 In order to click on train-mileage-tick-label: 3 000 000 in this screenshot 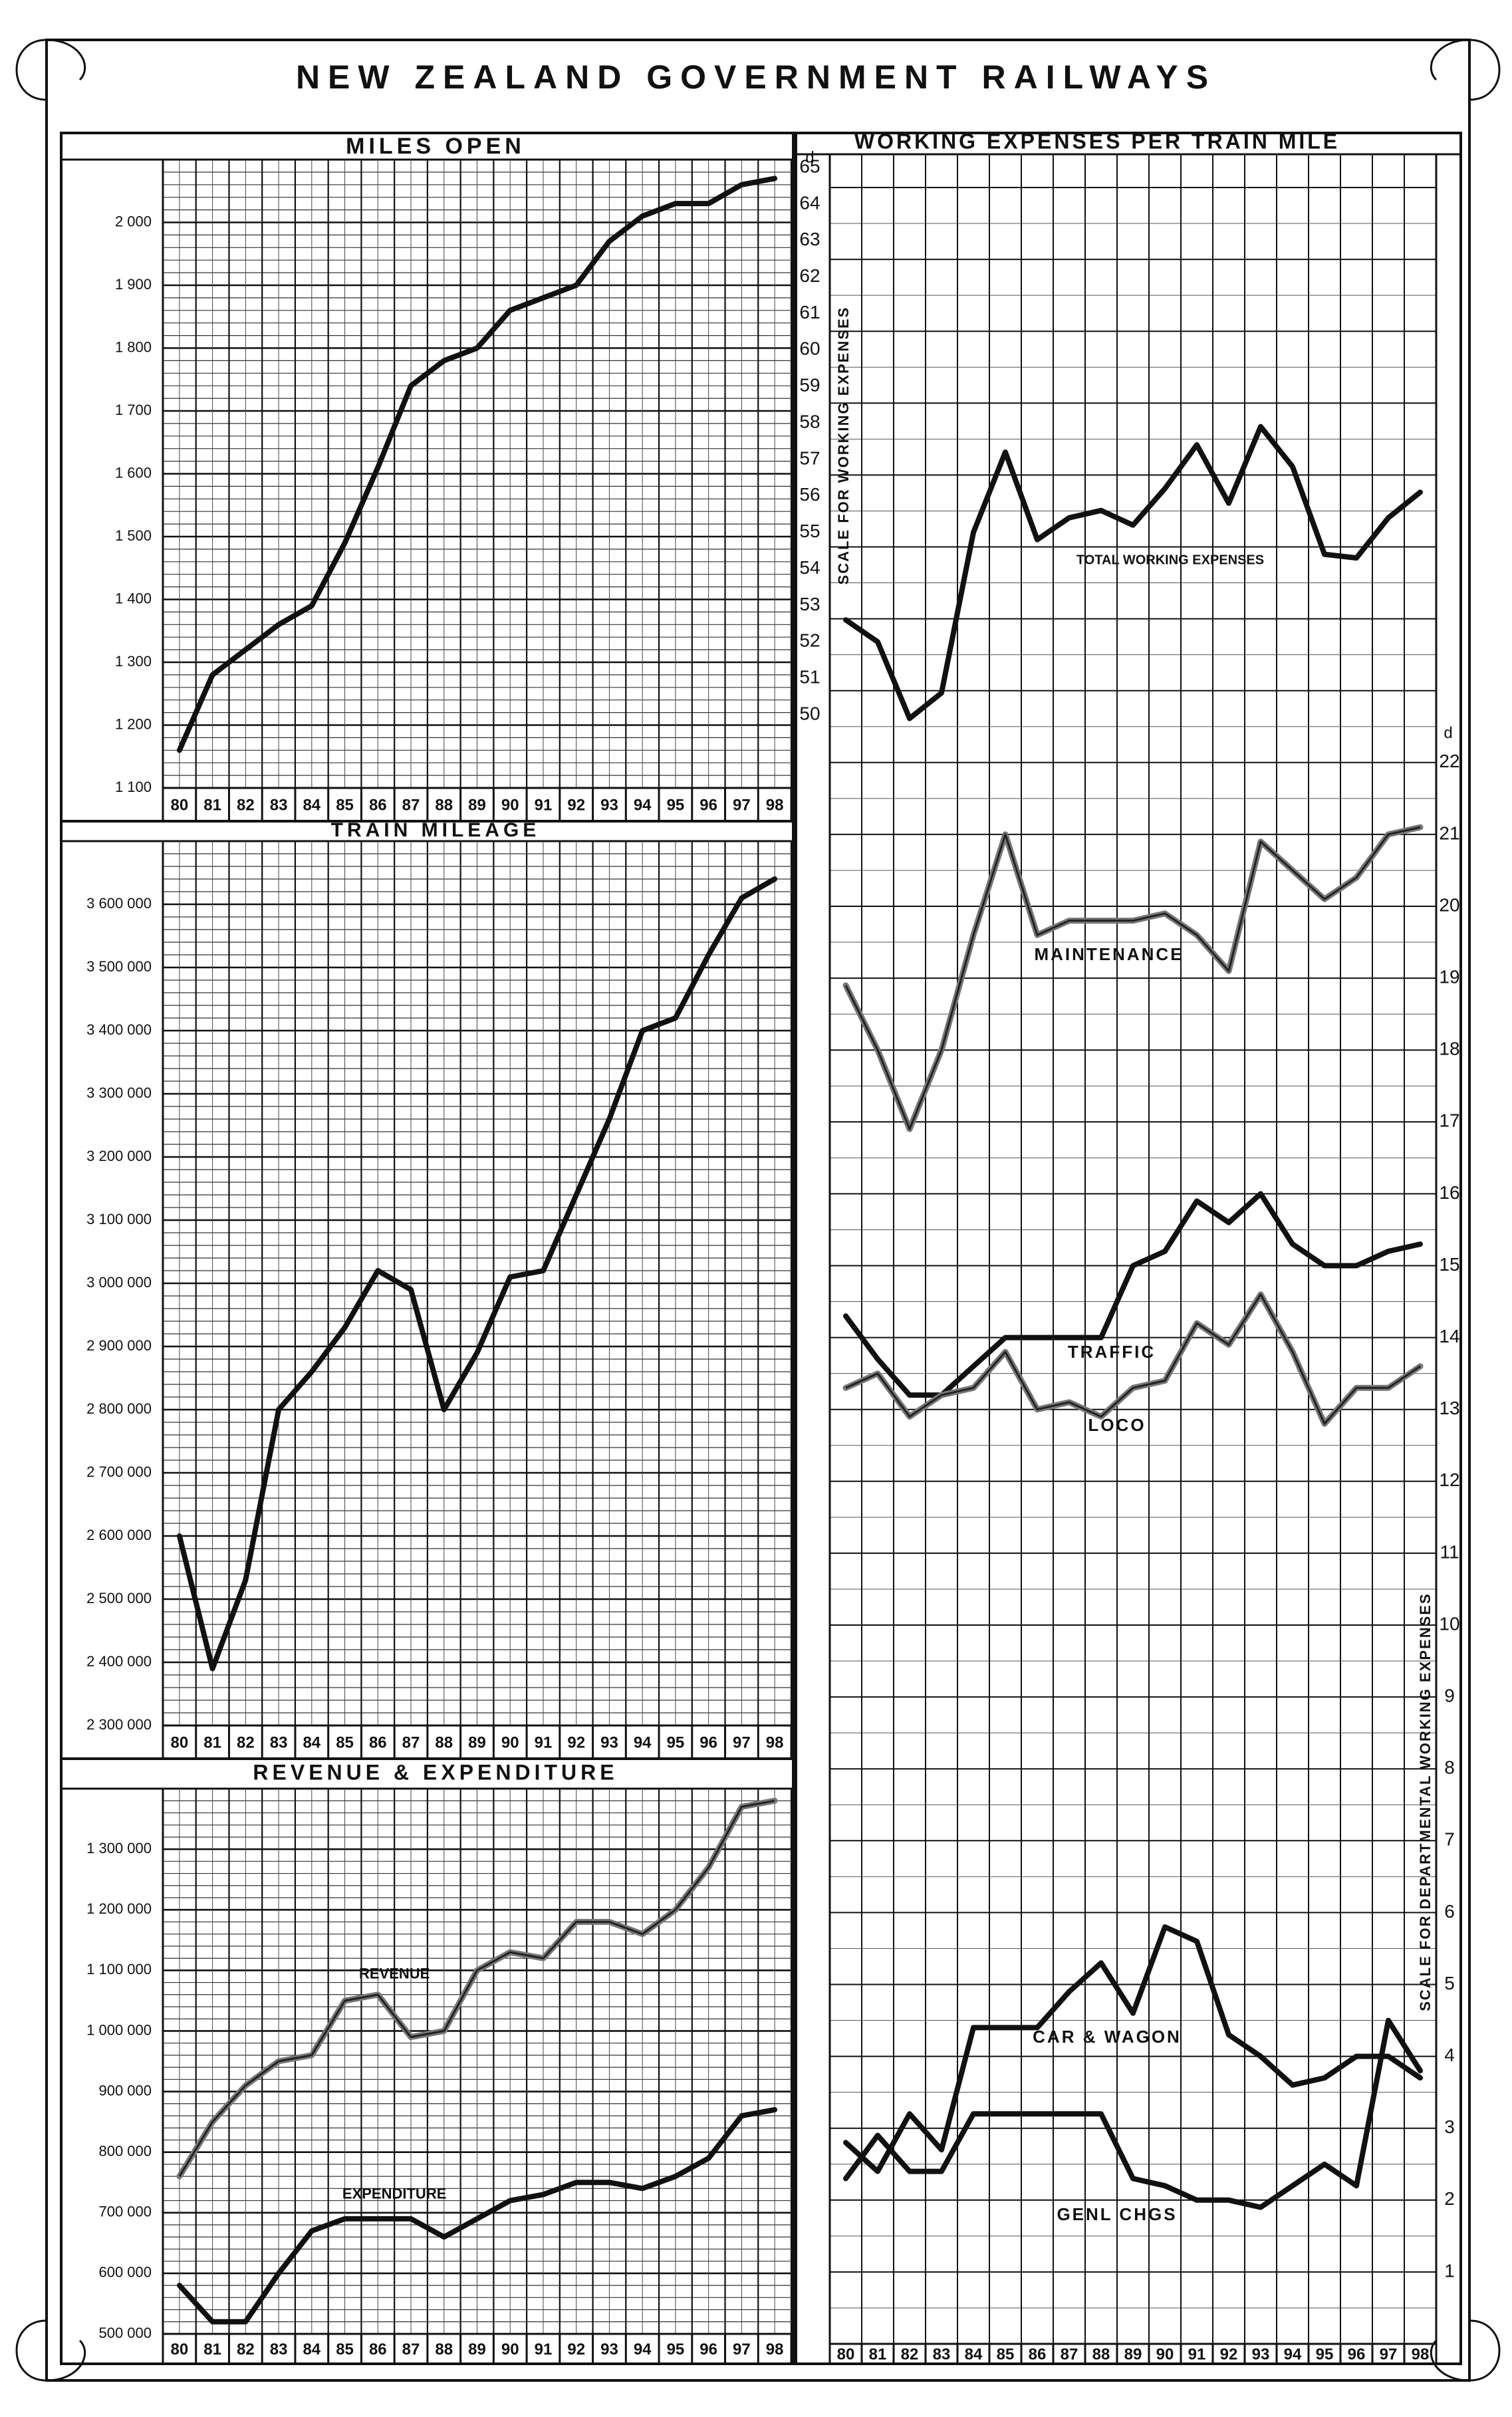, I will do `click(119, 1282)`.